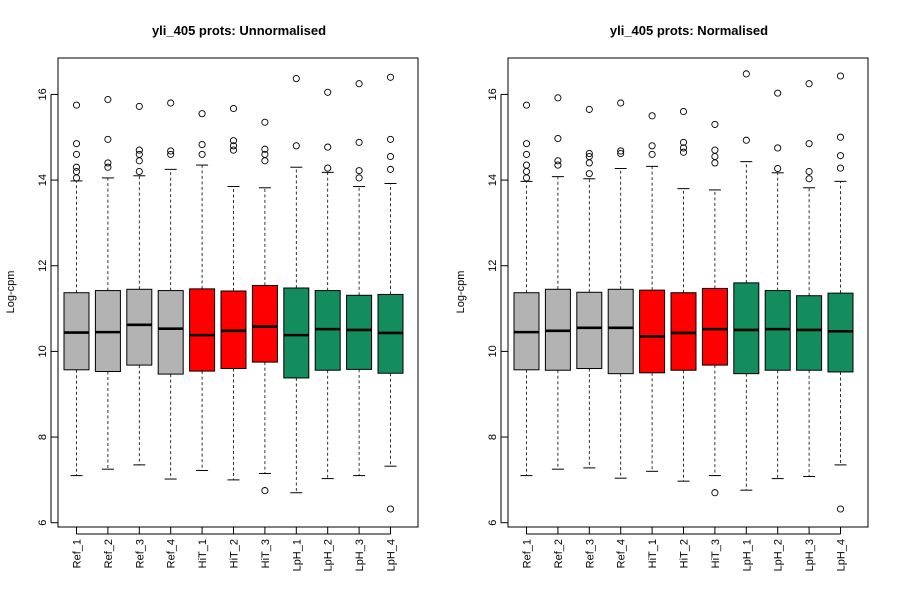 The height and width of the screenshot is (600, 900). I want to click on x-tick-label: Ref_2, so click(559, 553).